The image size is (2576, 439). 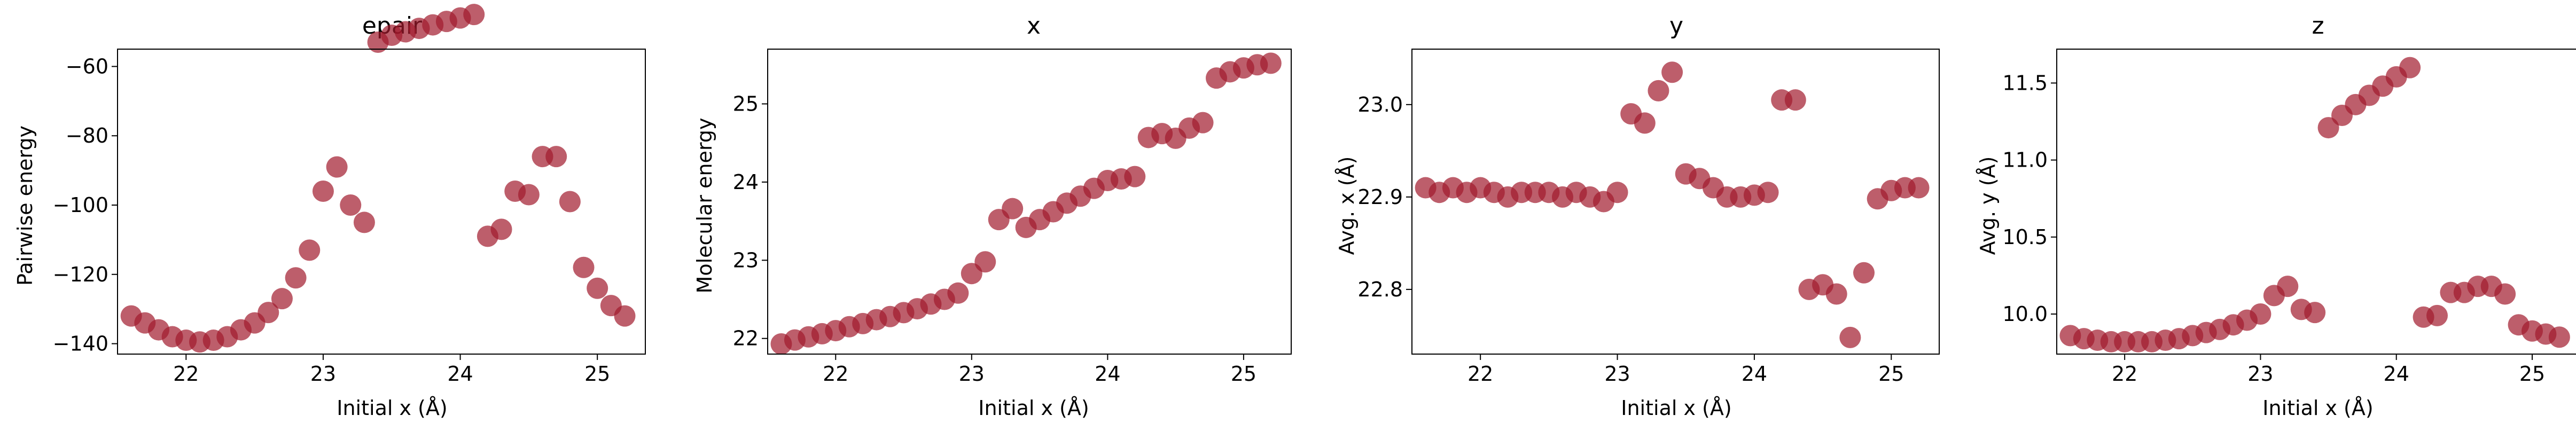 What do you see at coordinates (1380, 289) in the screenshot?
I see `y-tick-label: 22.8` at bounding box center [1380, 289].